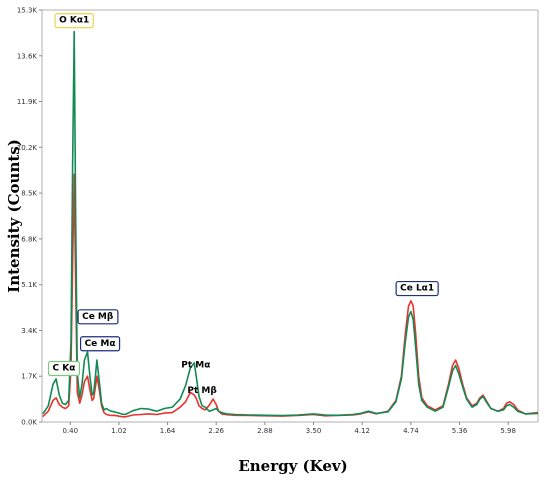 The width and height of the screenshot is (550, 481). Describe the element at coordinates (216, 431) in the screenshot. I see `x-tick-label: 2.26` at that location.